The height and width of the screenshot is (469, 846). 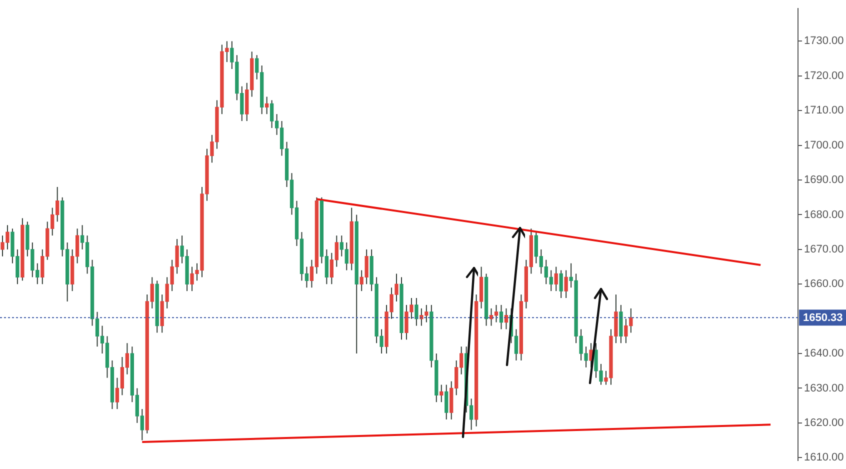 I want to click on y-tick-label: 1660.00, so click(x=824, y=284).